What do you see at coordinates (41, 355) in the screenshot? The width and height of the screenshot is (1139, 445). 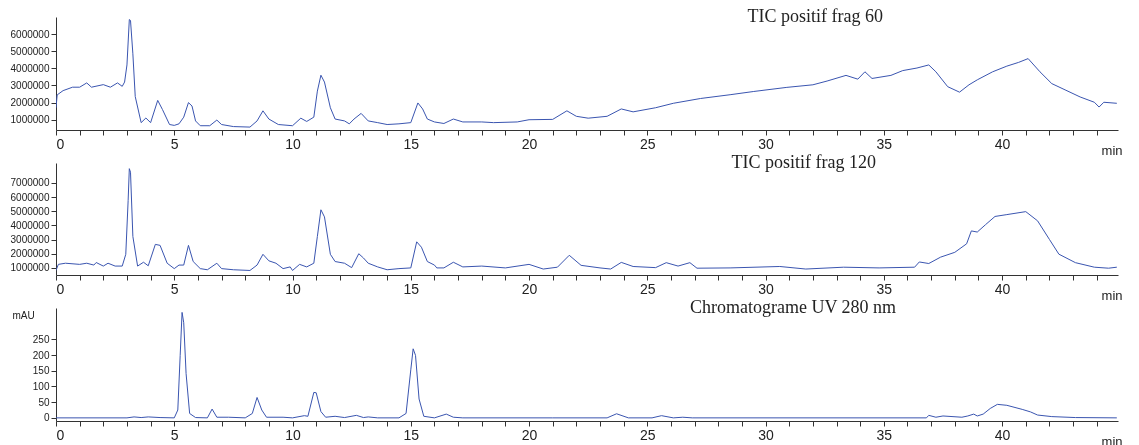 I see `y-tick-label: 200` at bounding box center [41, 355].